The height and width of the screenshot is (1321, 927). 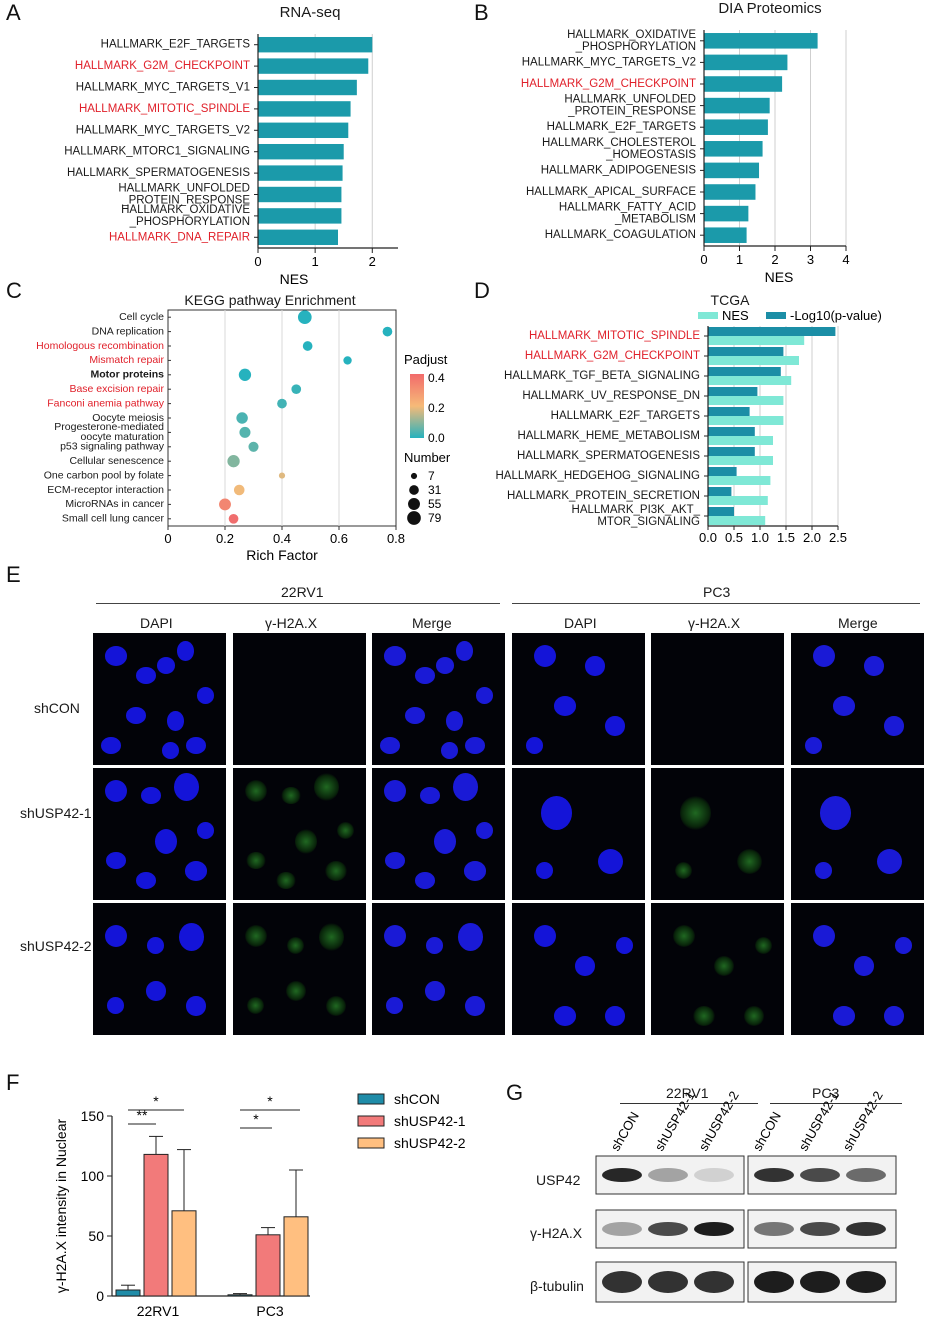 I want to click on category-label: _HOMEOSTASIS, so click(x=650, y=155).